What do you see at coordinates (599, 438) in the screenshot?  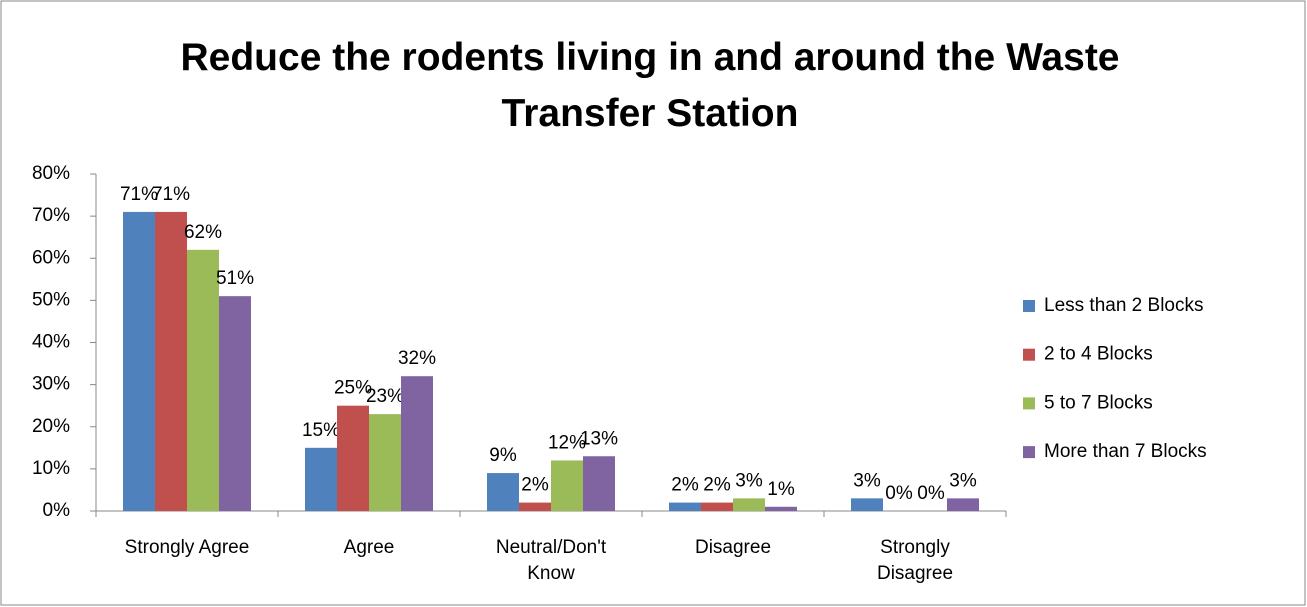 I see `data-label: 13%` at bounding box center [599, 438].